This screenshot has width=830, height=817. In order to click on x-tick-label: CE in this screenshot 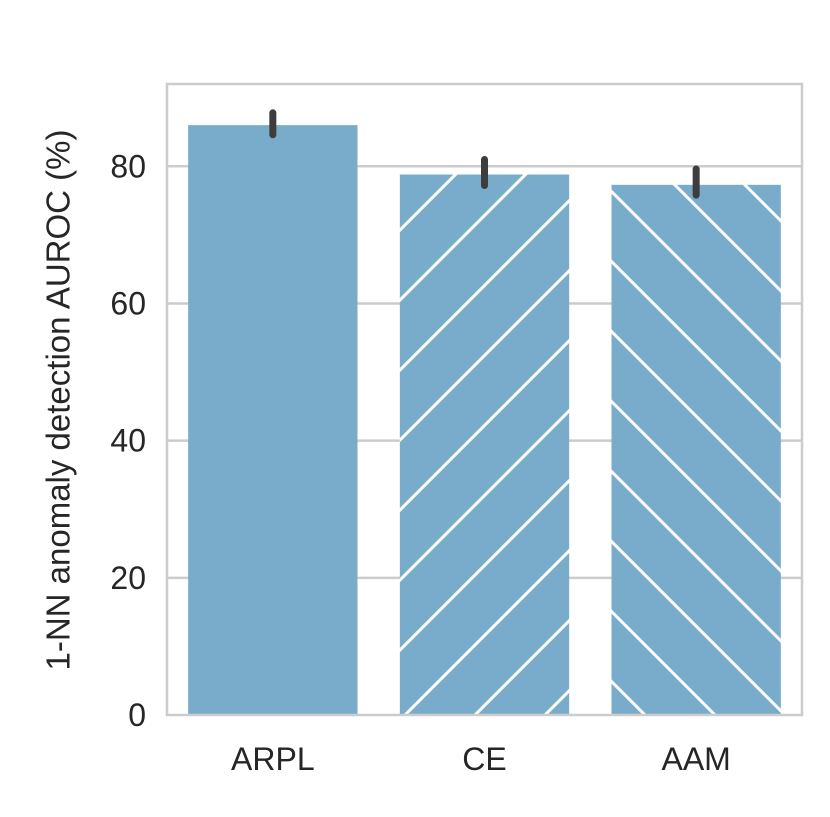, I will do `click(484, 759)`.